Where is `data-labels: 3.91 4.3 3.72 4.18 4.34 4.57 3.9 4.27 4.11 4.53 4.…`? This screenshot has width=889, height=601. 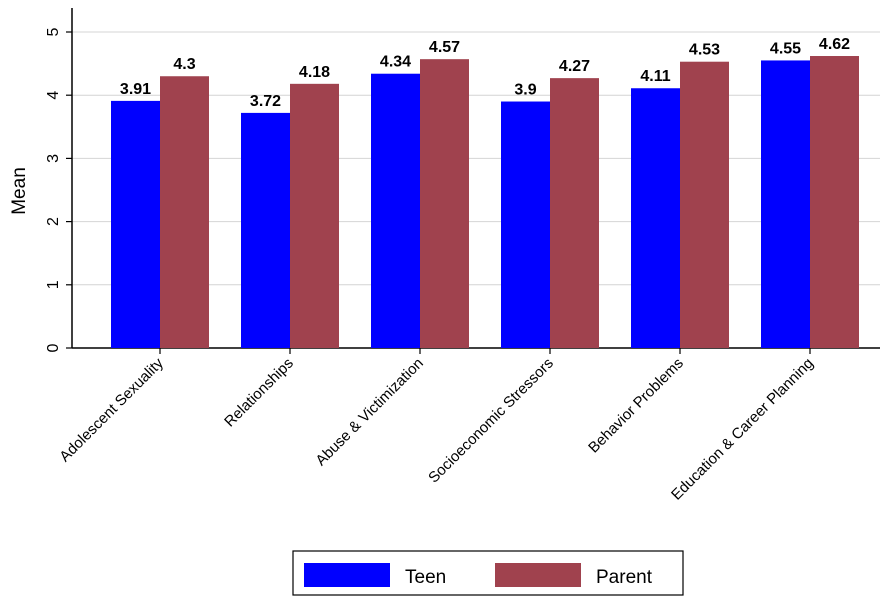 data-labels: 3.91 4.3 3.72 4.18 4.34 4.57 3.9 4.27 4.11 4.53 4.… is located at coordinates (485, 73).